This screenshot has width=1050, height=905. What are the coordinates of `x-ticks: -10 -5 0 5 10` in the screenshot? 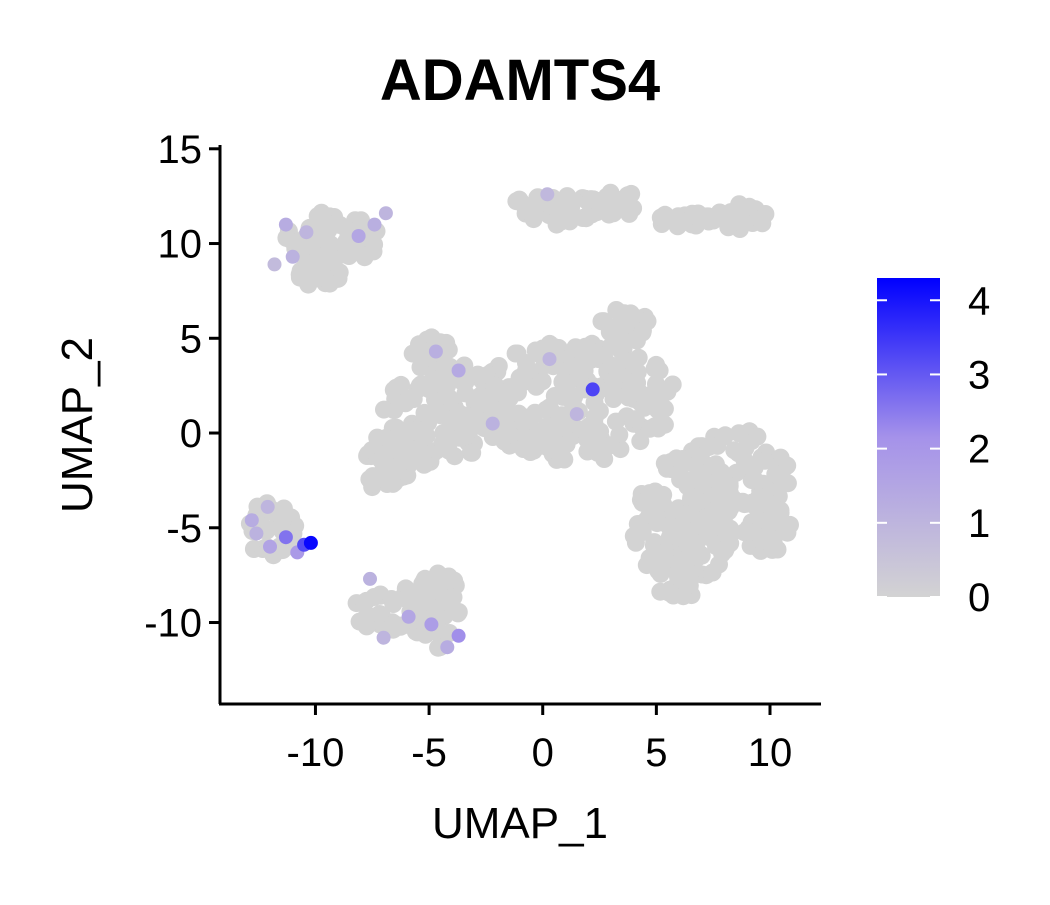 It's located at (539, 739).